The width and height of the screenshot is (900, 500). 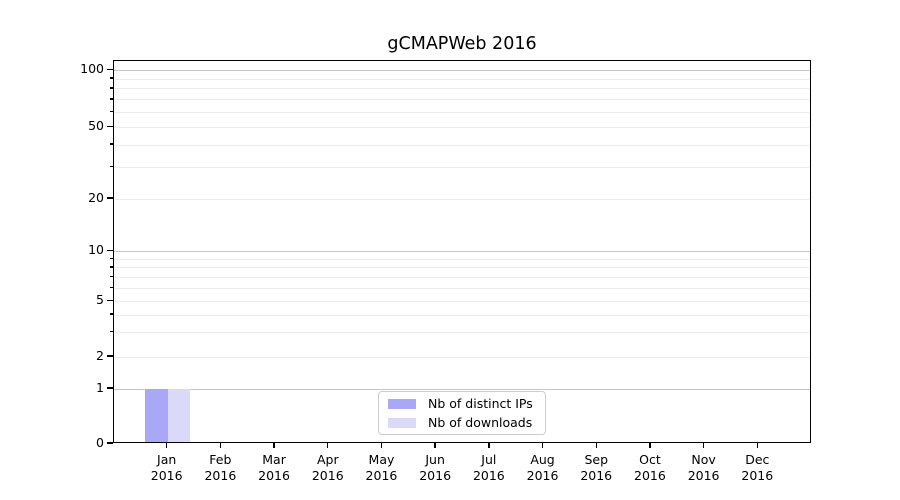 I want to click on y-tick-label-1: 1, so click(x=100, y=387).